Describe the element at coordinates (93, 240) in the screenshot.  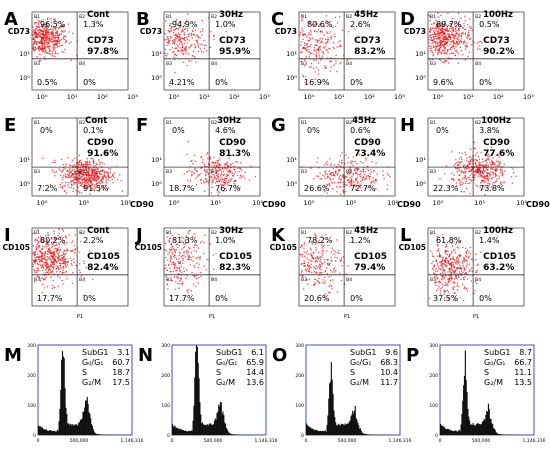
I see `quadrant-value-b2: 2.2%` at that location.